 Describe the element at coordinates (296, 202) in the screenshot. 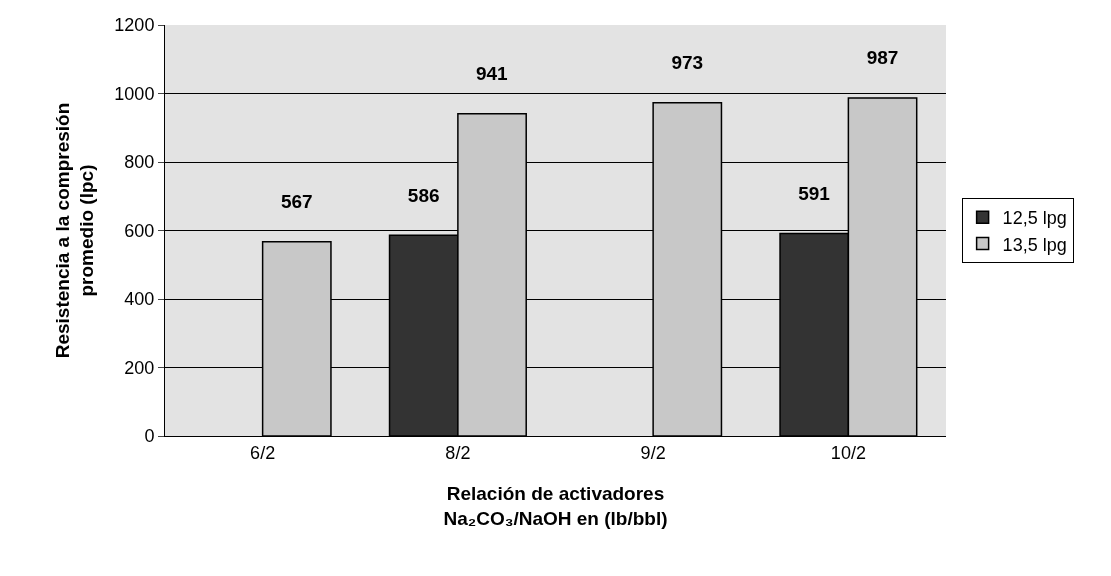

I see `data-label: 567` at that location.